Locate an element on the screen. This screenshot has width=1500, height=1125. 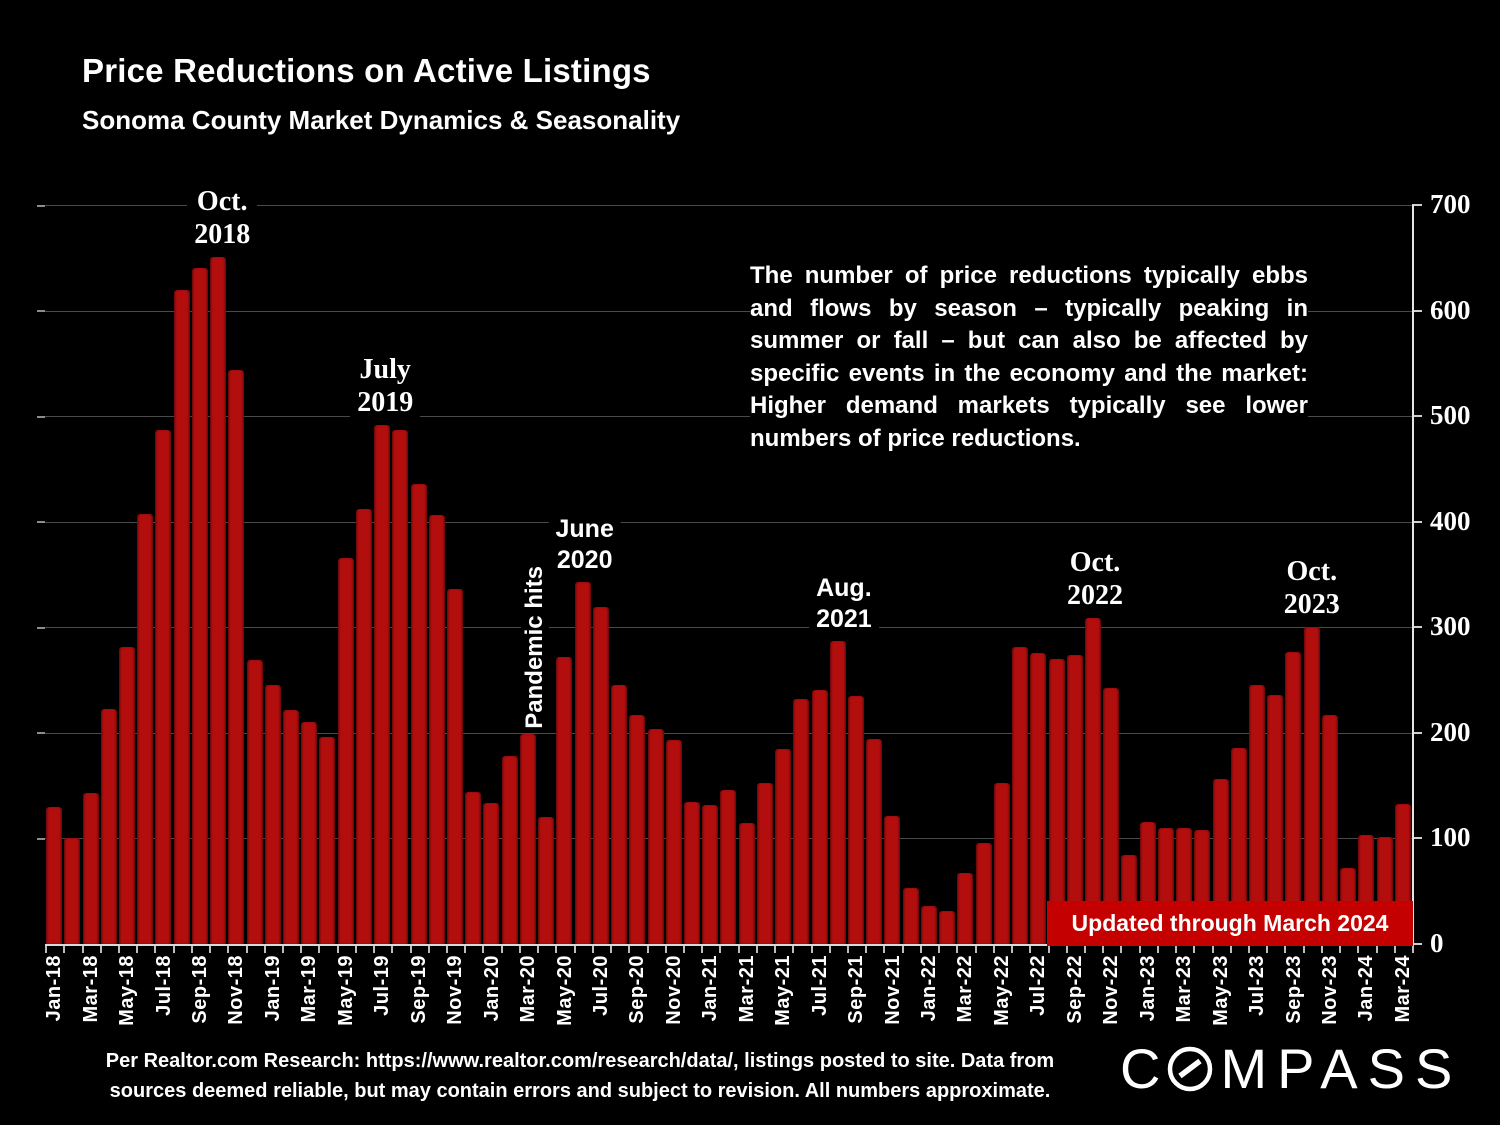
x-axis-label: Sep-20 is located at coordinates (637, 989).